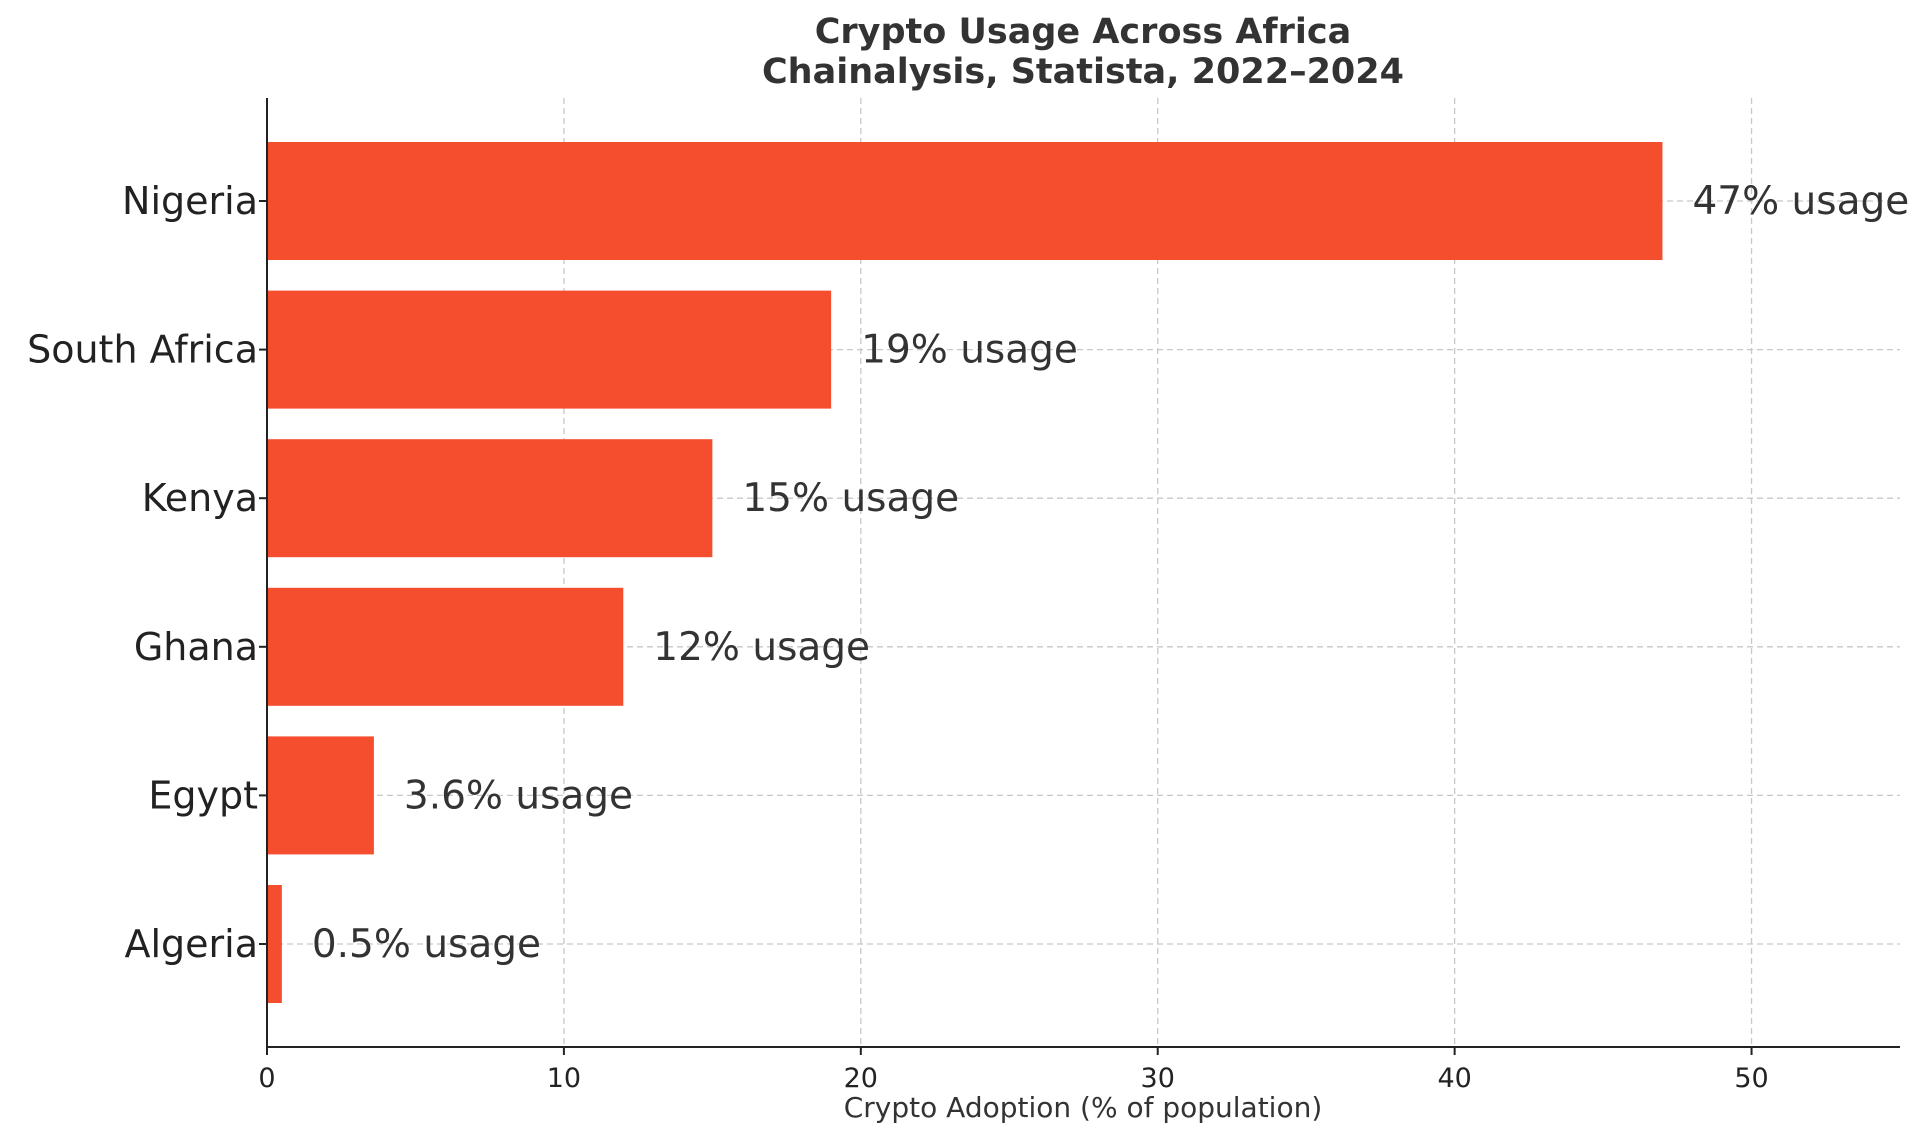 This screenshot has height=1136, width=1920. Describe the element at coordinates (1083, 32) in the screenshot. I see `chart-title: Crypto Usage Across Africa` at that location.